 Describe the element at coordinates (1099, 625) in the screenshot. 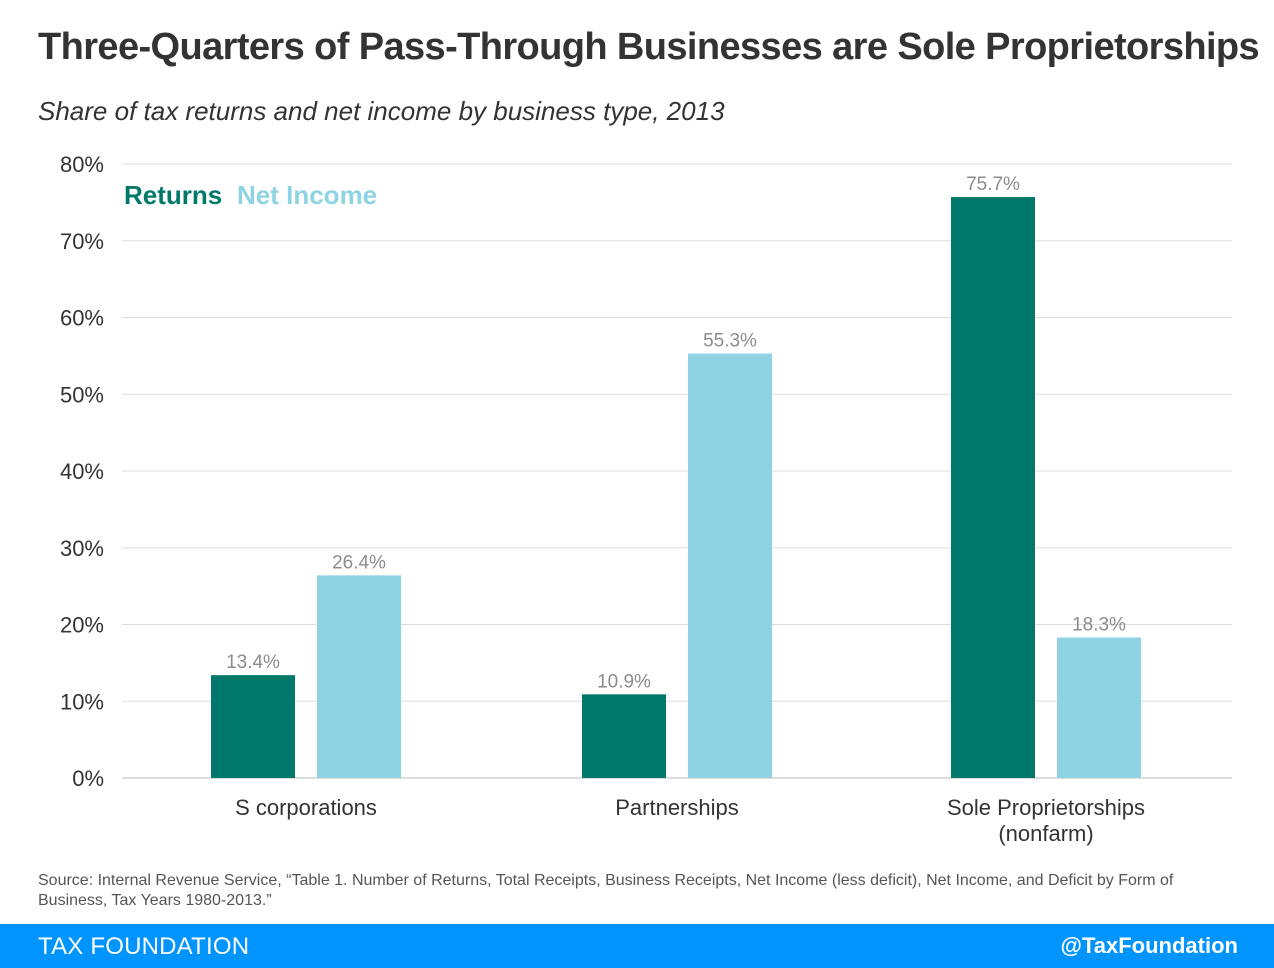

I see `data-label: 18.3%` at that location.